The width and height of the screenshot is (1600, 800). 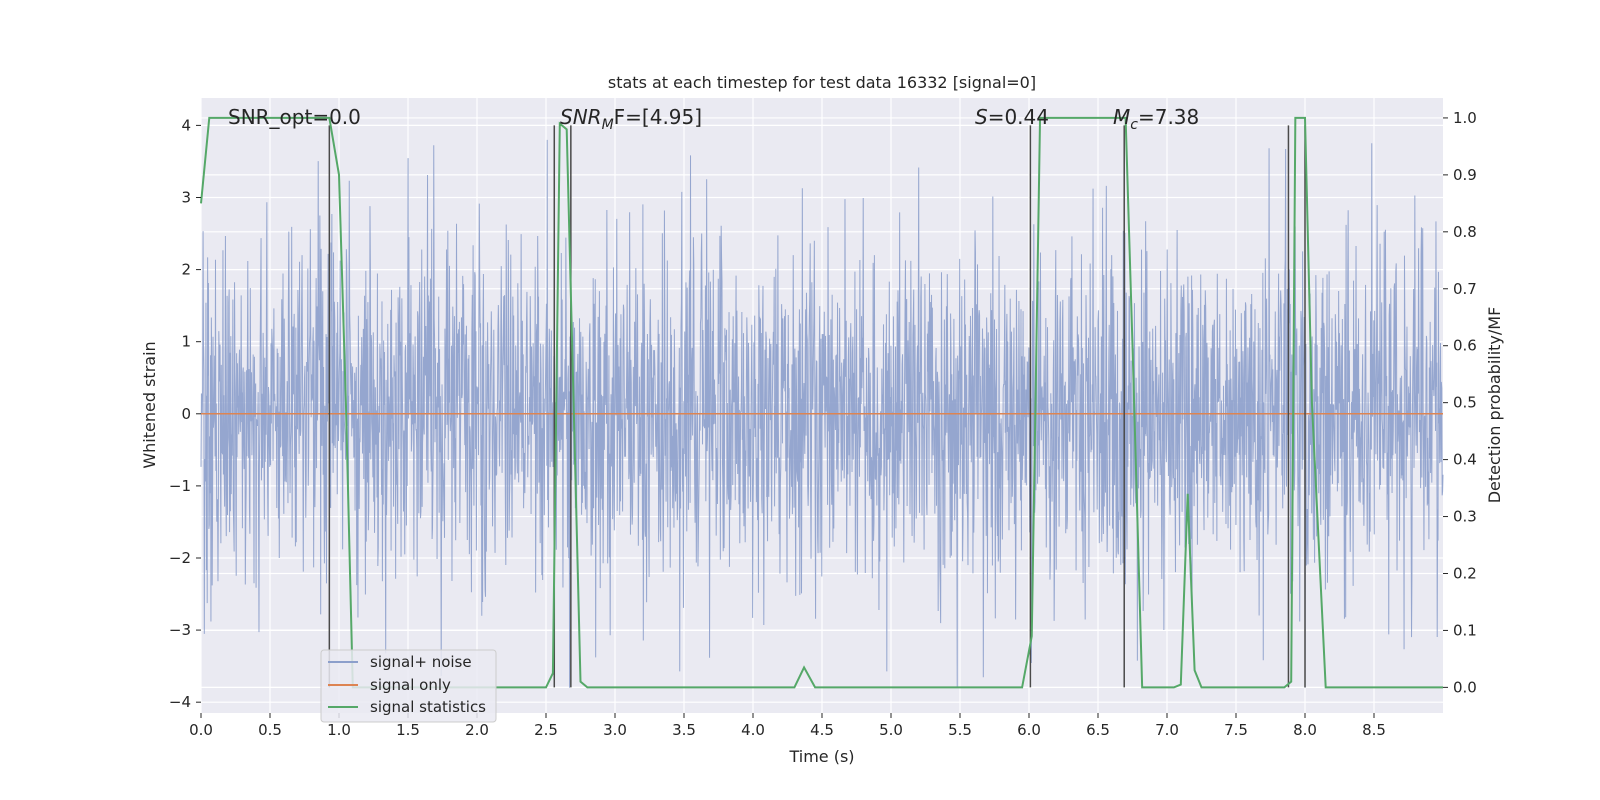 What do you see at coordinates (753, 730) in the screenshot?
I see `x-tick-label-8: 4.0` at bounding box center [753, 730].